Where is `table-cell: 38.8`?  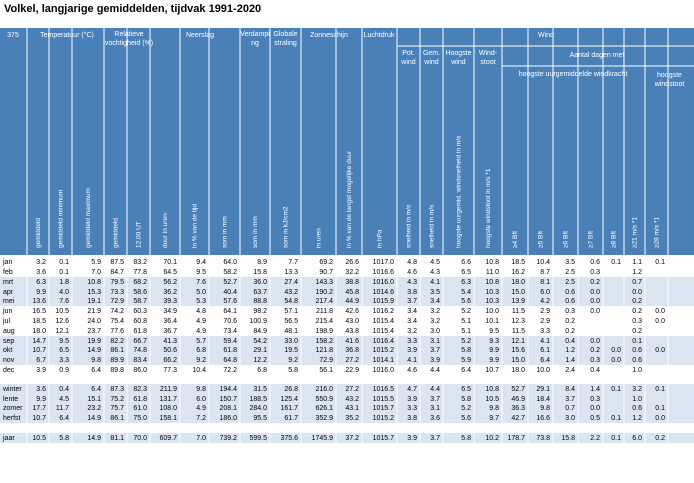
table-cell: 38.8 is located at coordinates (352, 282).